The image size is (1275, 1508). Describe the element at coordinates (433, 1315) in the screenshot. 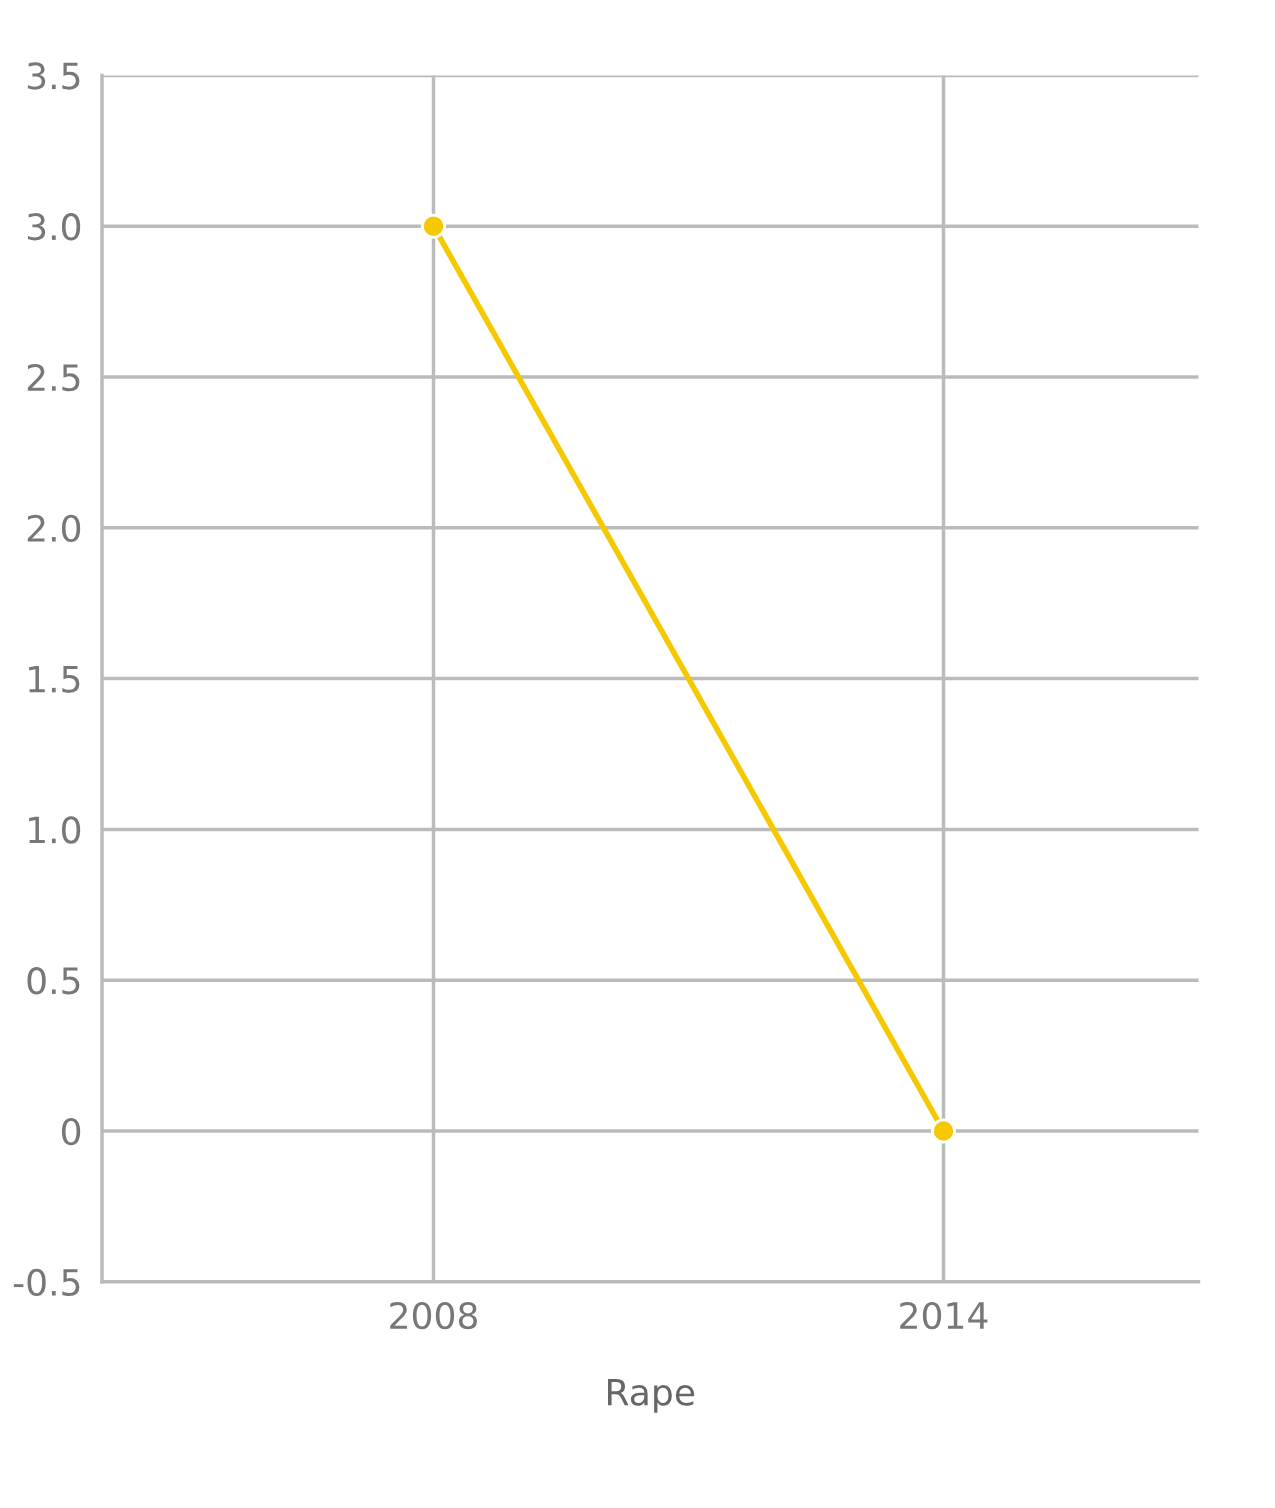

I see `x-tick-label: 2008` at that location.